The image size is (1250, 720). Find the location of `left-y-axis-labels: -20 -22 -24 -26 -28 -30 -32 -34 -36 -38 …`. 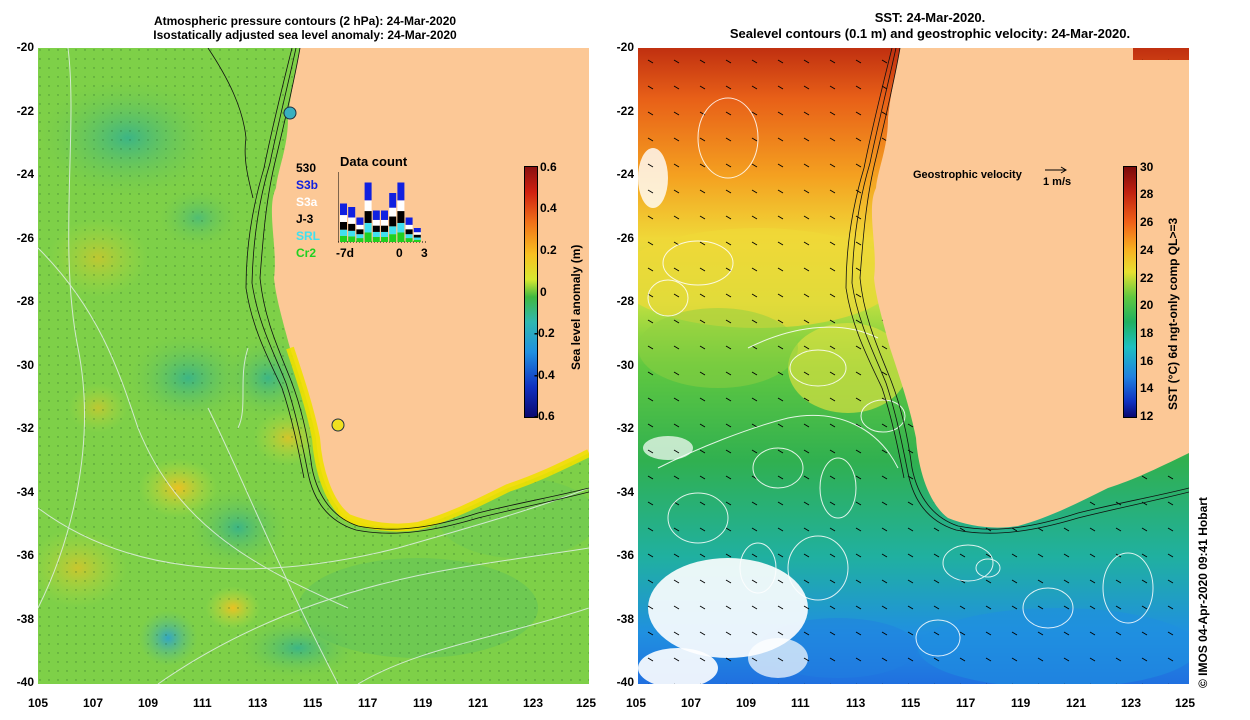

left-y-axis-labels: -20 -22 -24 -26 -28 -30 -32 -34 -36 -38 … is located at coordinates (18, 370).